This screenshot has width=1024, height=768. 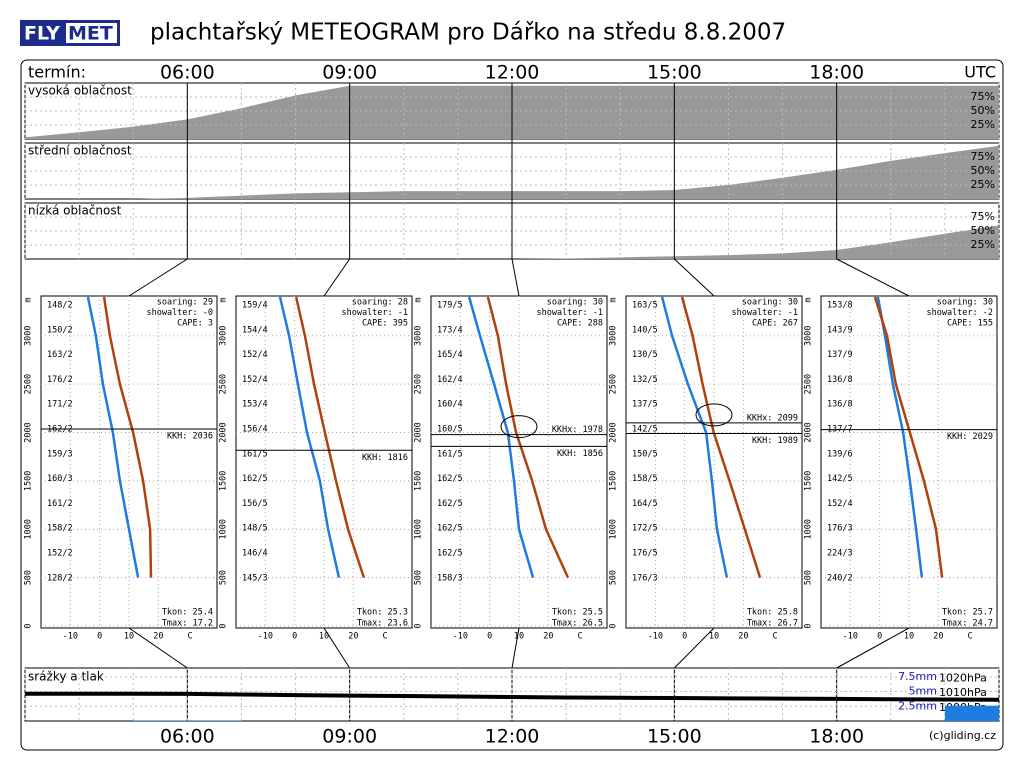 What do you see at coordinates (963, 677) in the screenshot?
I see `y2-tick-label: 1020hPa` at bounding box center [963, 677].